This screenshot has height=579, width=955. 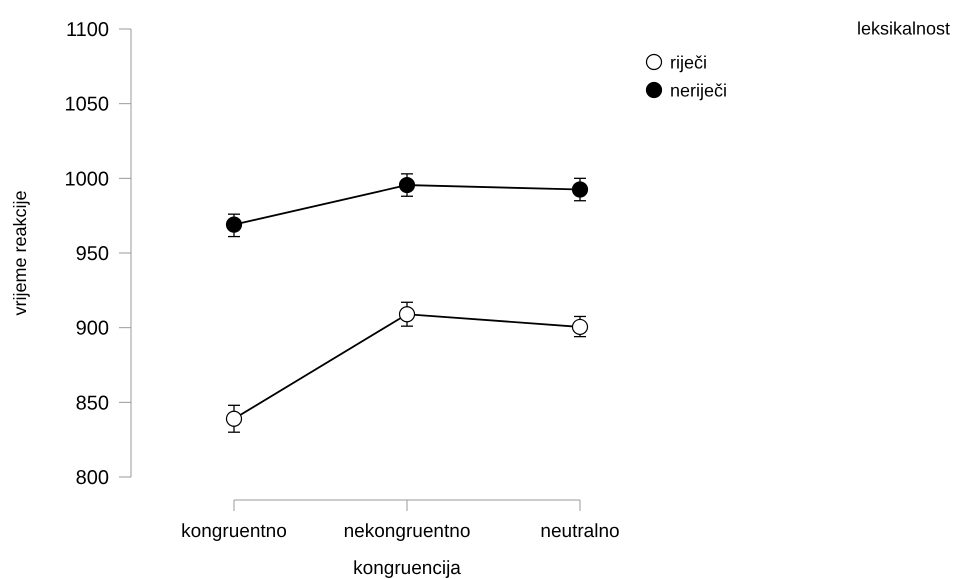 I want to click on legend-title: leksikalnost, so click(x=903, y=28).